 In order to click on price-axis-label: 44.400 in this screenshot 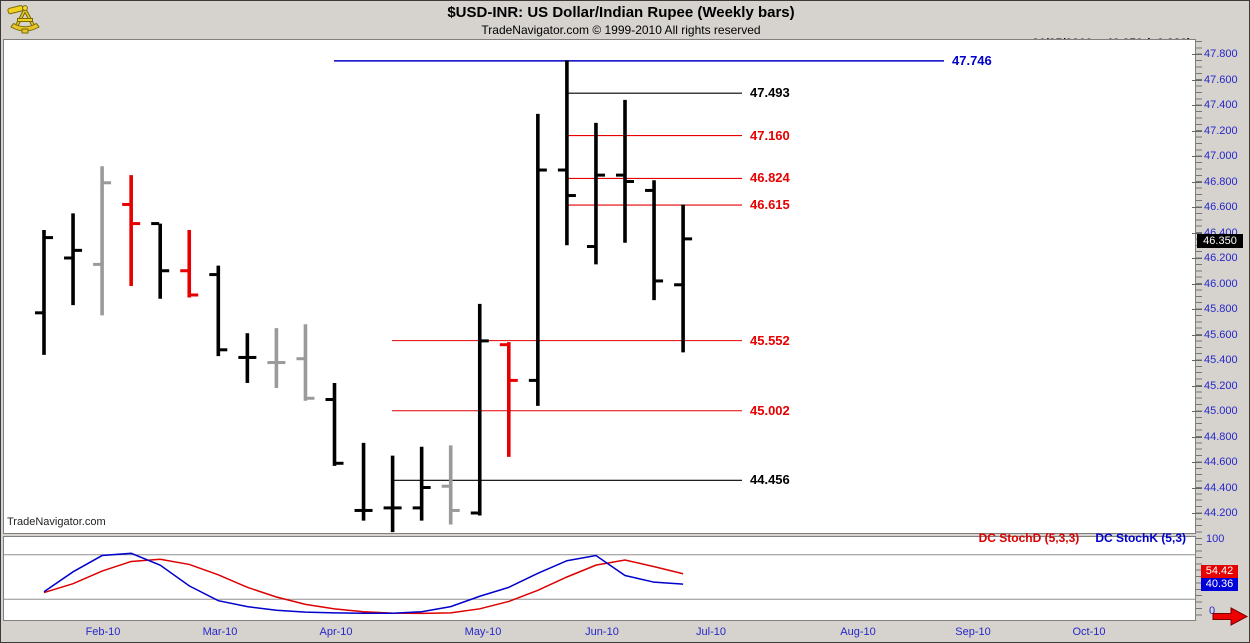, I will do `click(1221, 487)`.